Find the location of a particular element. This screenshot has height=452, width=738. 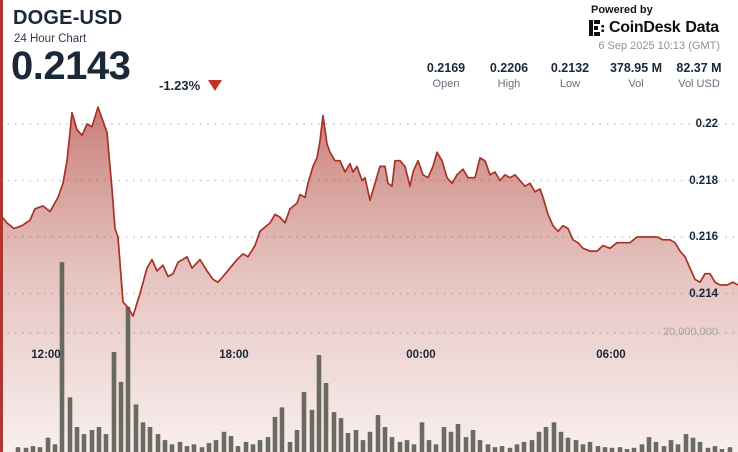

price-change: -1.23% is located at coordinates (191, 85).